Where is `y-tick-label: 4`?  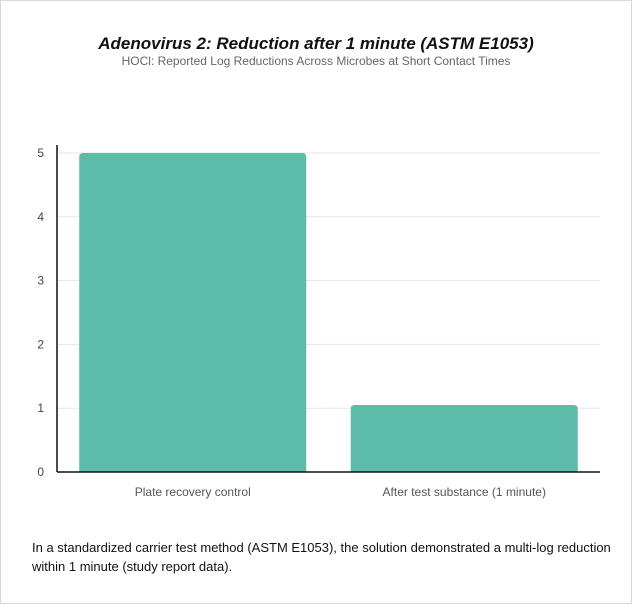 y-tick-label: 4 is located at coordinates (40, 217).